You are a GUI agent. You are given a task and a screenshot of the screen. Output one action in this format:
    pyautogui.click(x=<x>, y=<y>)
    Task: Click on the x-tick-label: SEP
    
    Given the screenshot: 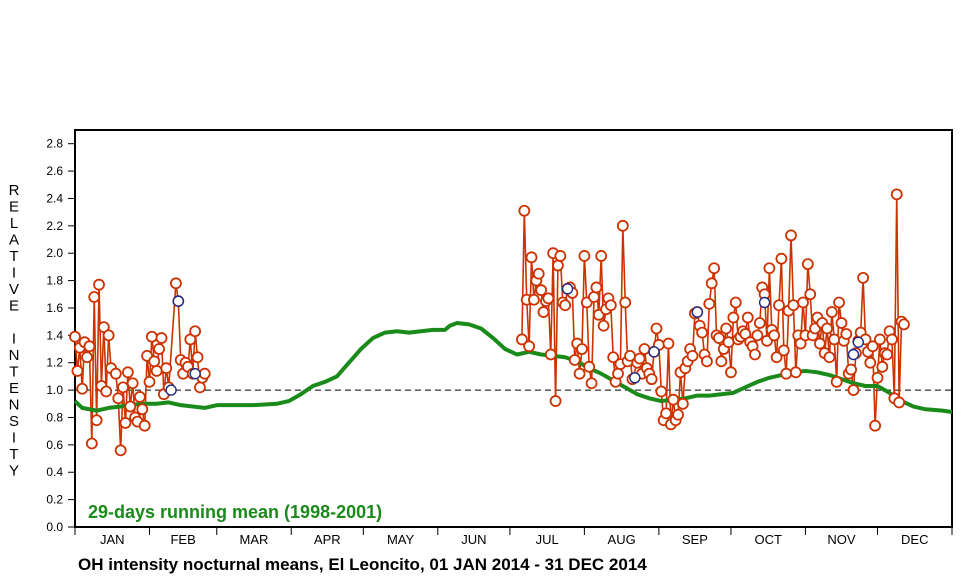 What is the action you would take?
    pyautogui.click(x=695, y=539)
    